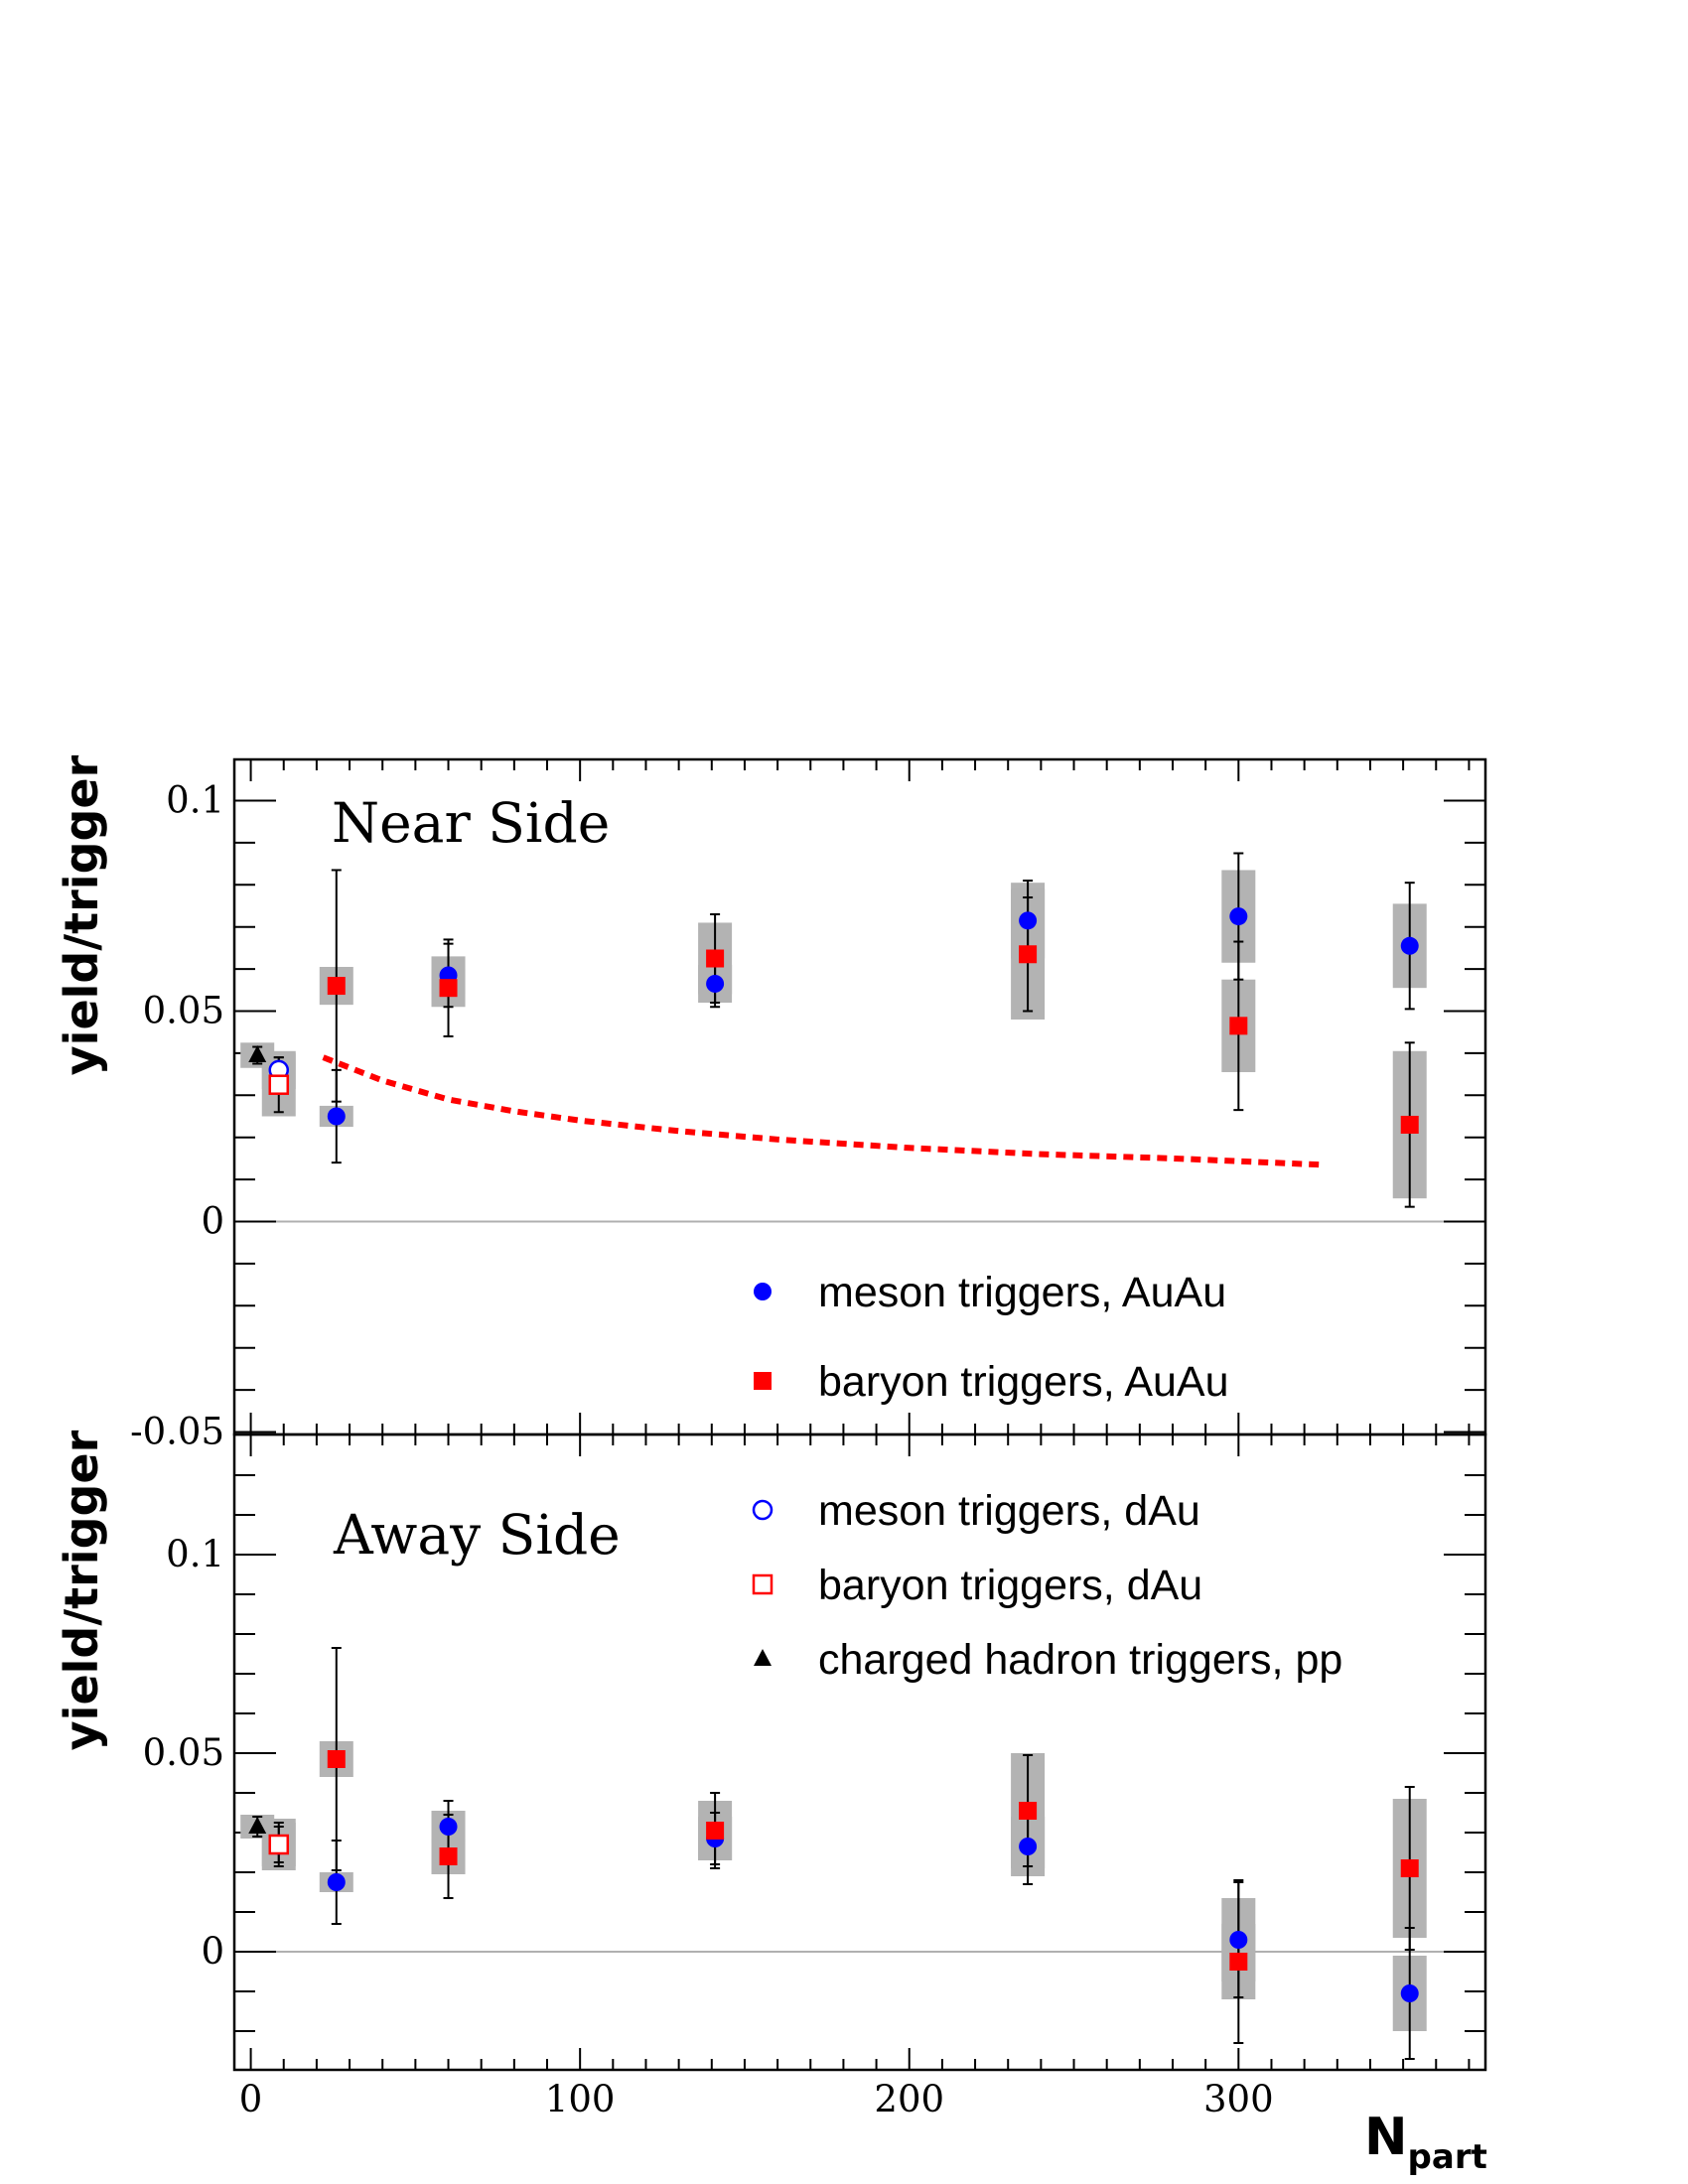  Describe the element at coordinates (81, 1590) in the screenshot. I see `bottom-y-axis-label: yield/trigger` at that location.